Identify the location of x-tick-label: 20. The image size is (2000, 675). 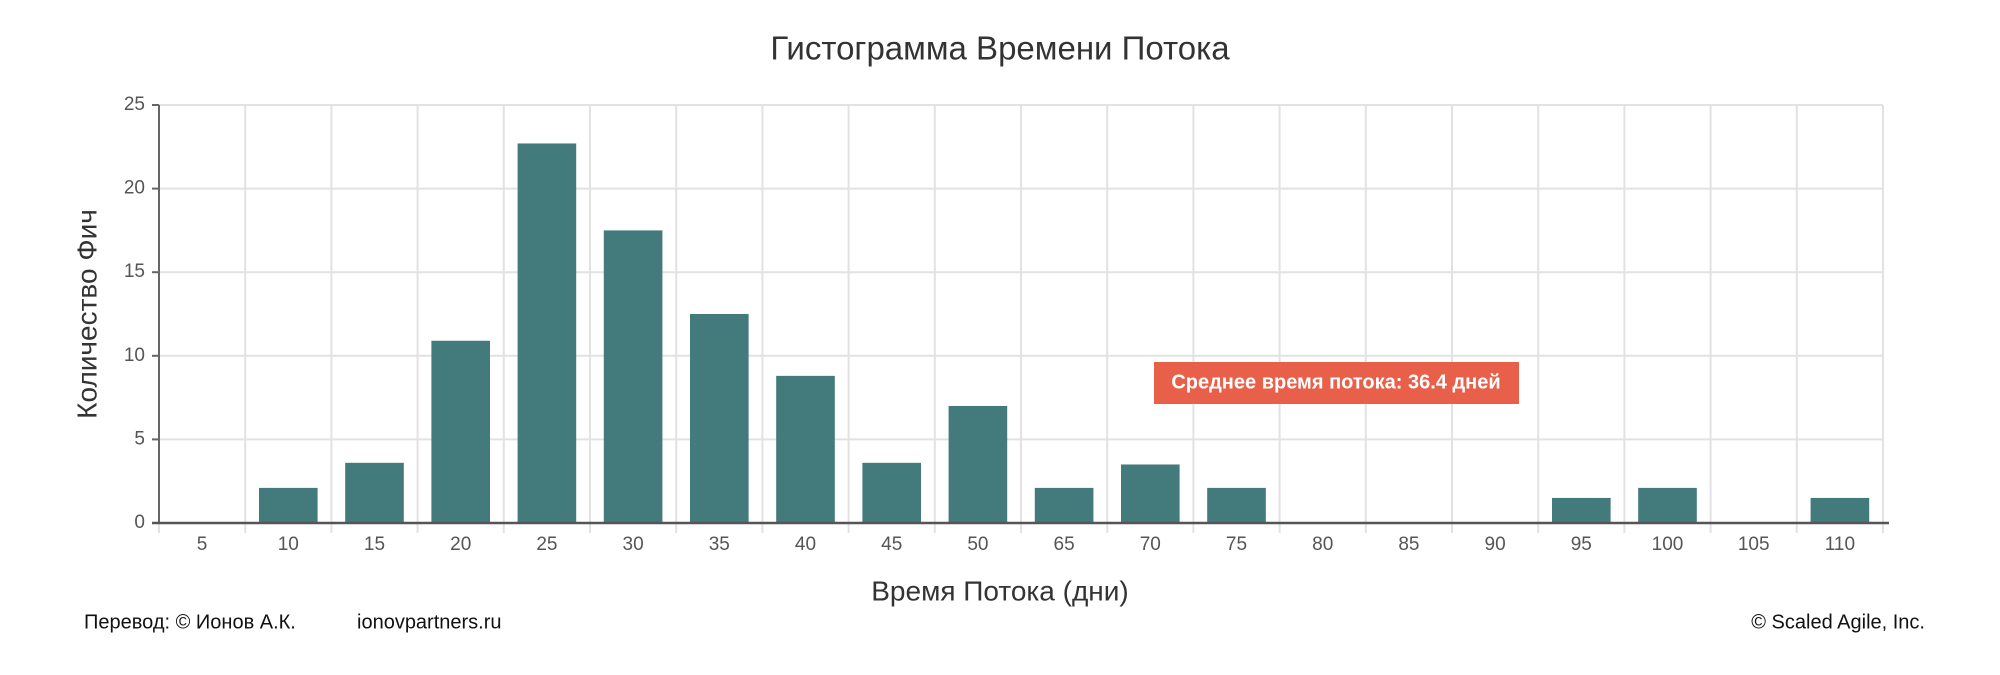
(460, 544).